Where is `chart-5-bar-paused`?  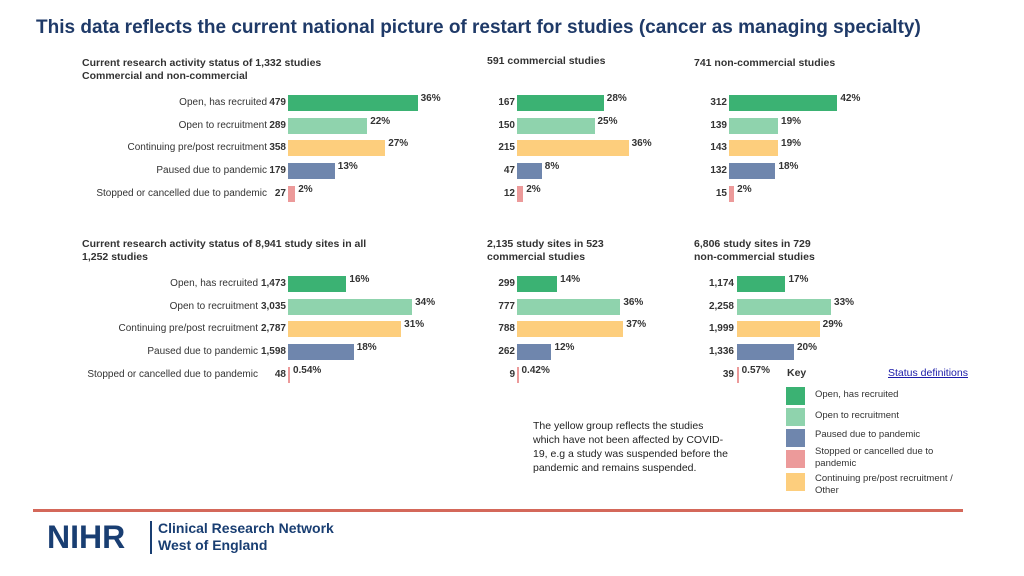 chart-5-bar-paused is located at coordinates (534, 352).